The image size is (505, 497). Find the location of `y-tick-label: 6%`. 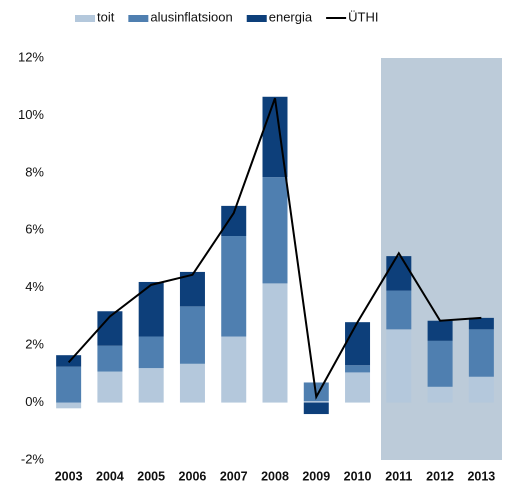

y-tick-label: 6% is located at coordinates (34, 229).